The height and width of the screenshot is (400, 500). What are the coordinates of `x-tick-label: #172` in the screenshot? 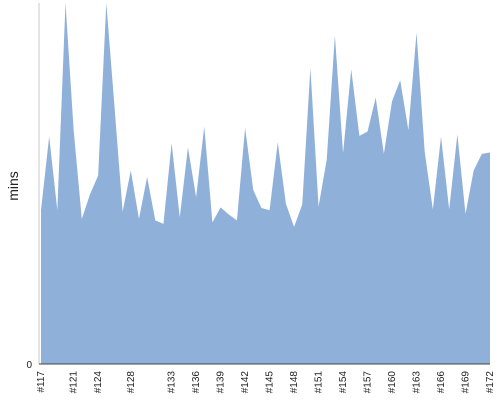 It's located at (490, 382).